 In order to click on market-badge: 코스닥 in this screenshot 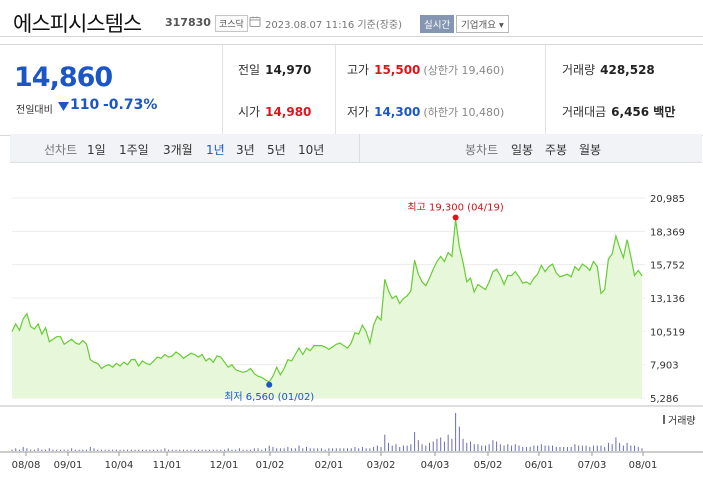, I will do `click(231, 23)`.